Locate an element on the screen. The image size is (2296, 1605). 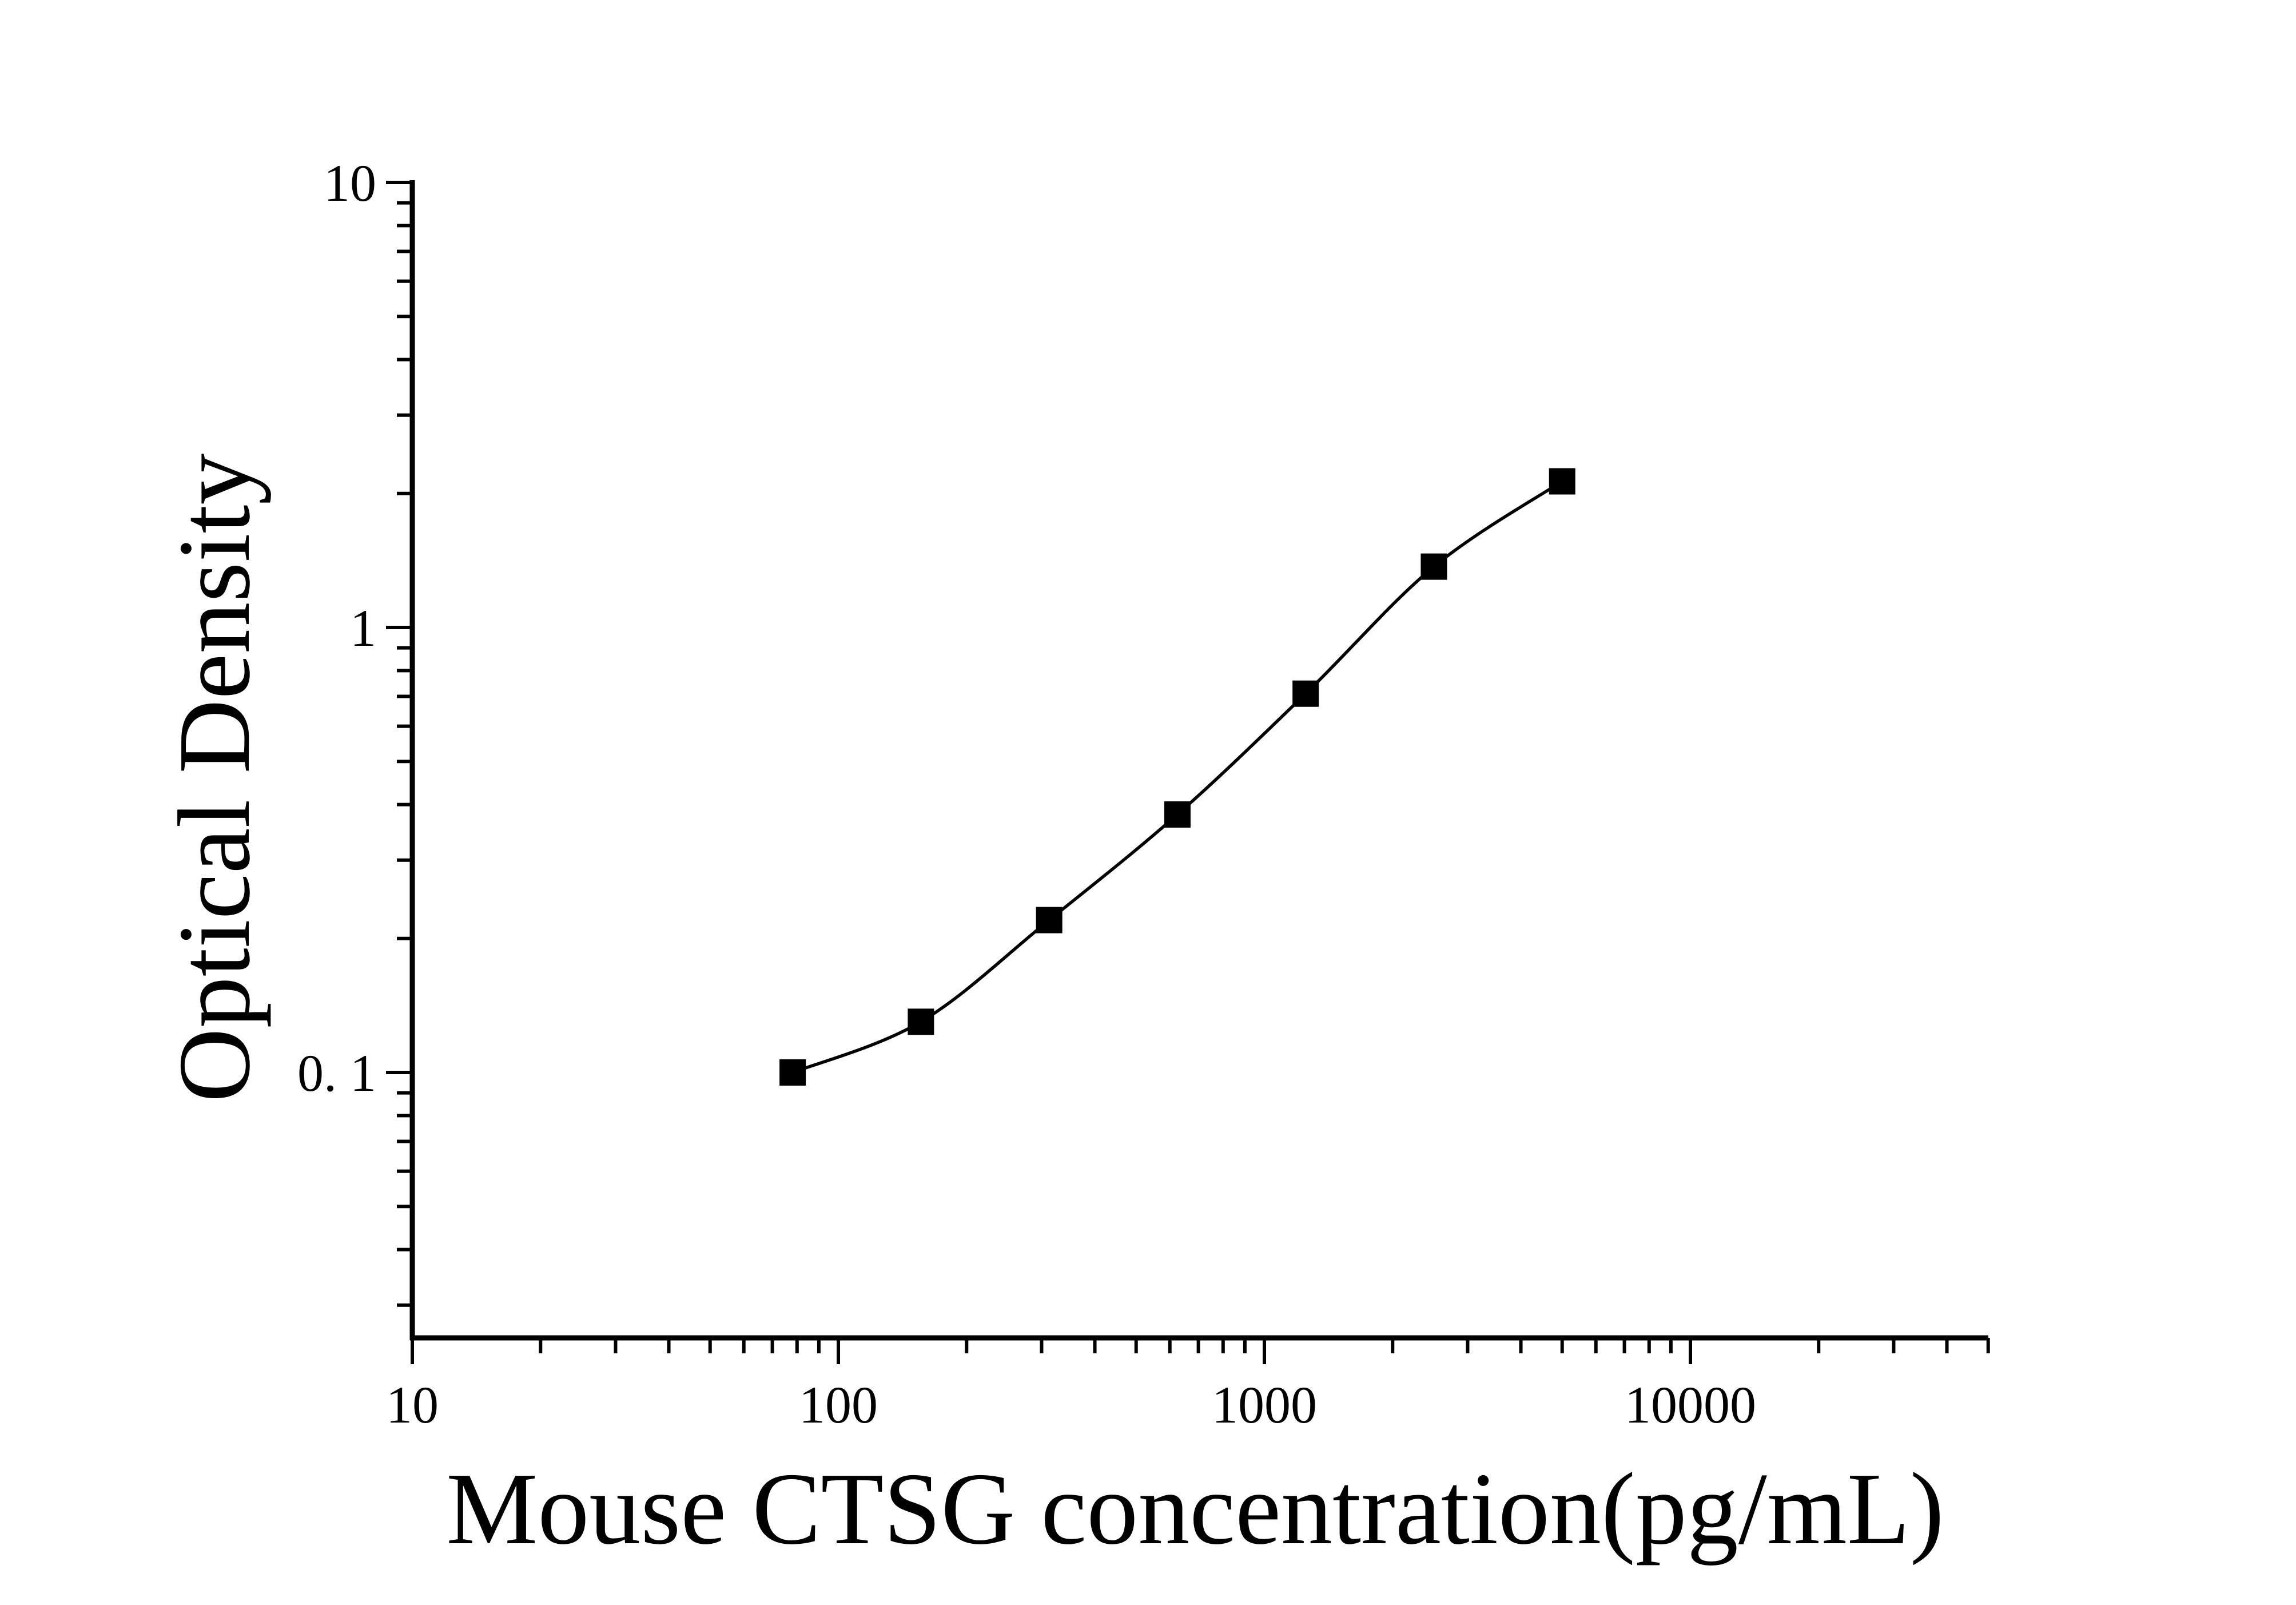
x-axis-ticks is located at coordinates (1200, 1351).